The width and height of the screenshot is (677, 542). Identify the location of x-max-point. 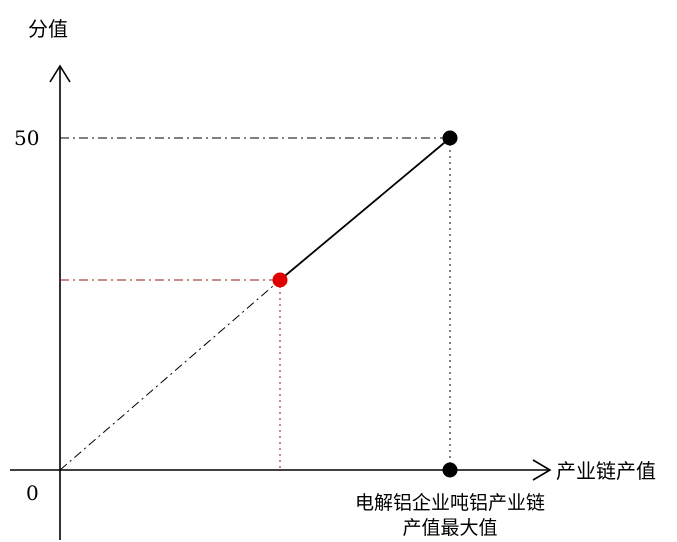
(450, 470).